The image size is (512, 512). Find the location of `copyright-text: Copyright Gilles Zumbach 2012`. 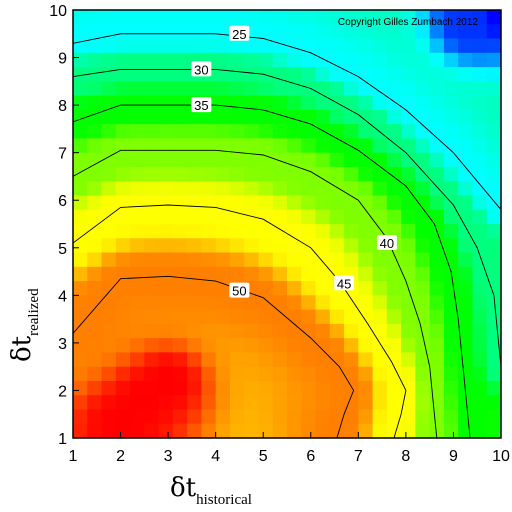

copyright-text: Copyright Gilles Zumbach 2012 is located at coordinates (408, 22).